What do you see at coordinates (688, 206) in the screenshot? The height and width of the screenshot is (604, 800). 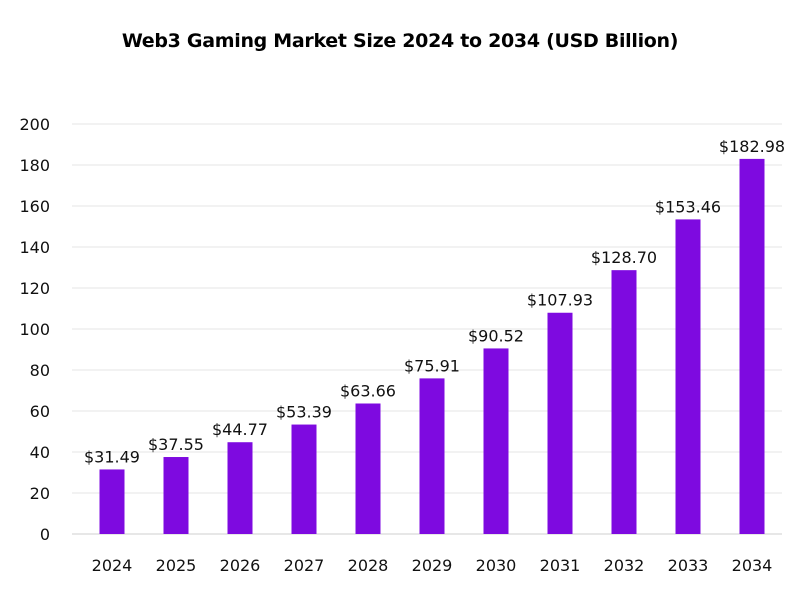 I see `data-label: $153.46` at bounding box center [688, 206].